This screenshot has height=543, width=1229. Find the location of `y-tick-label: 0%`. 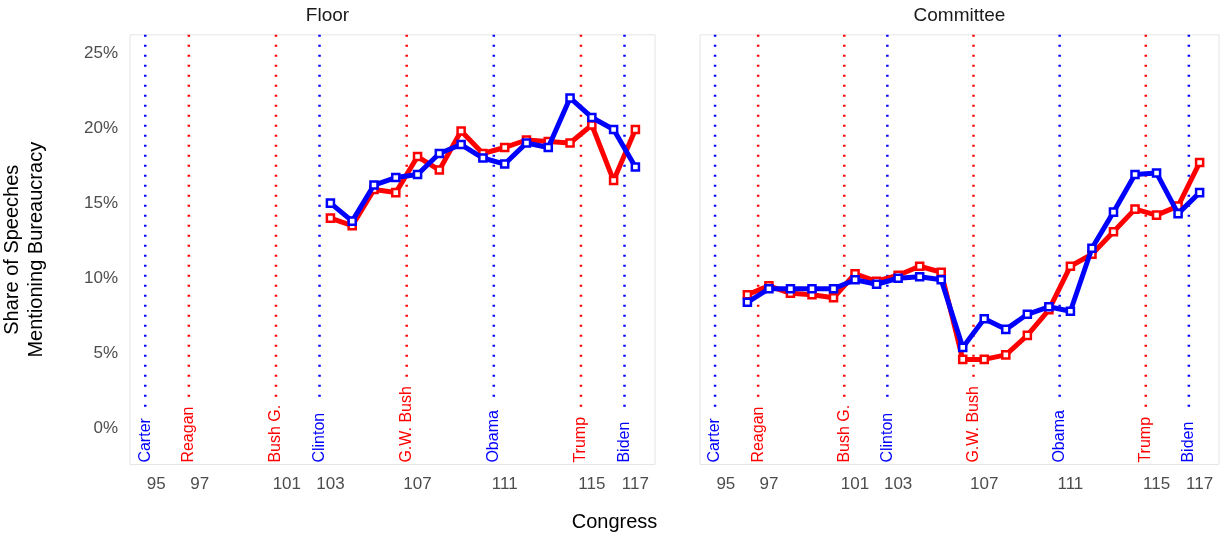

y-tick-label: 0% is located at coordinates (105, 428).